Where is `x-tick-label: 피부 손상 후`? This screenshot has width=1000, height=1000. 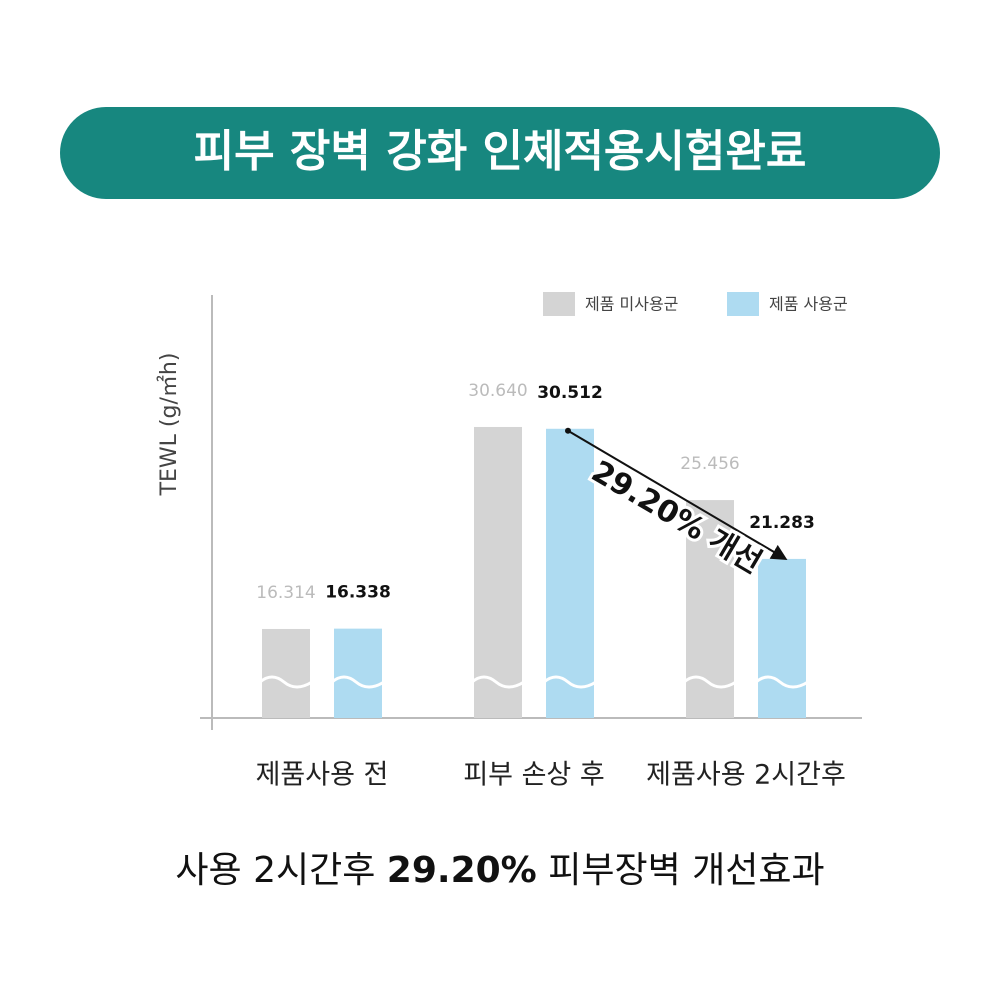 x-tick-label: 피부 손상 후 is located at coordinates (533, 775).